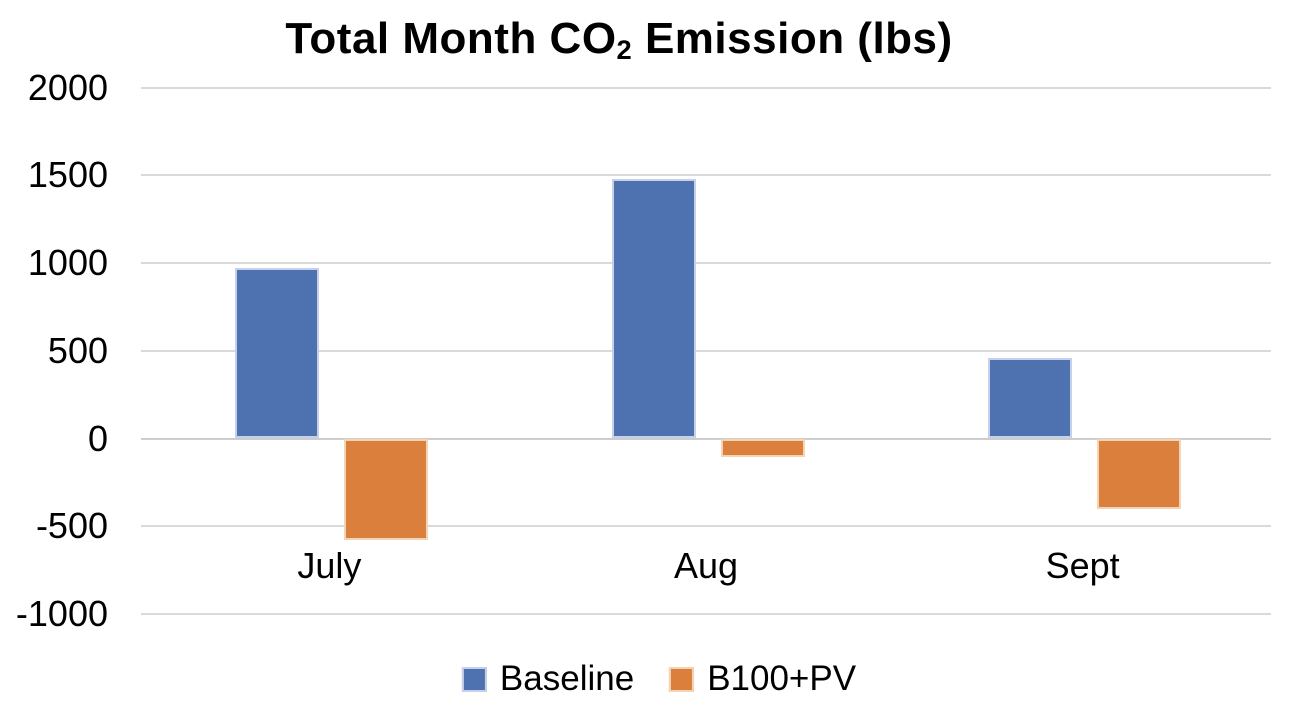  I want to click on legend-label: Baseline, so click(567, 678).